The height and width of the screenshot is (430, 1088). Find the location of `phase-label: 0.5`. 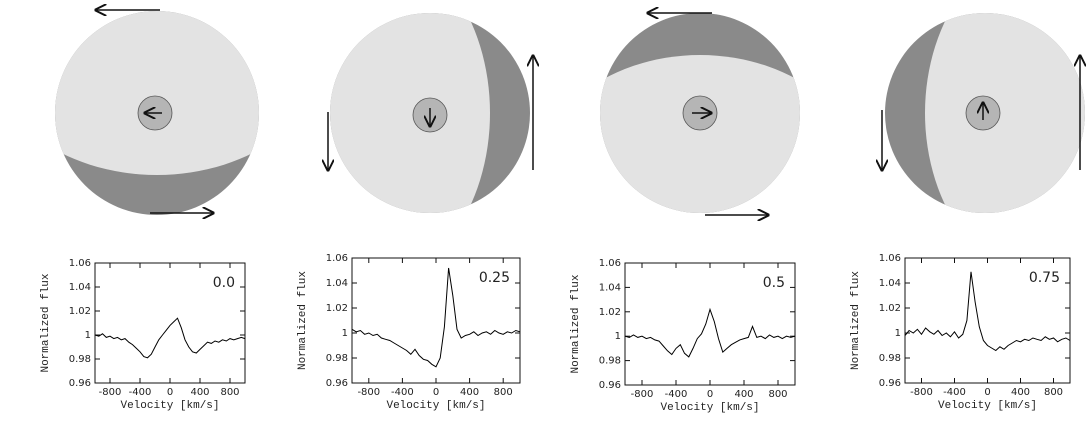

phase-label: 0.5 is located at coordinates (774, 283).